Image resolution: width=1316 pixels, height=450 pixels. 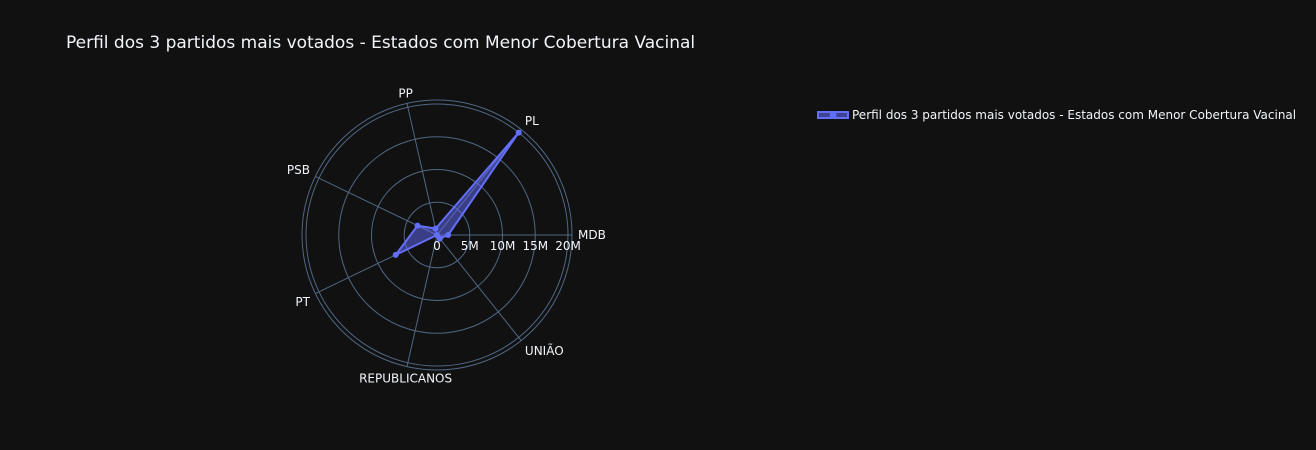 I want to click on radar-series, so click(x=457, y=193).